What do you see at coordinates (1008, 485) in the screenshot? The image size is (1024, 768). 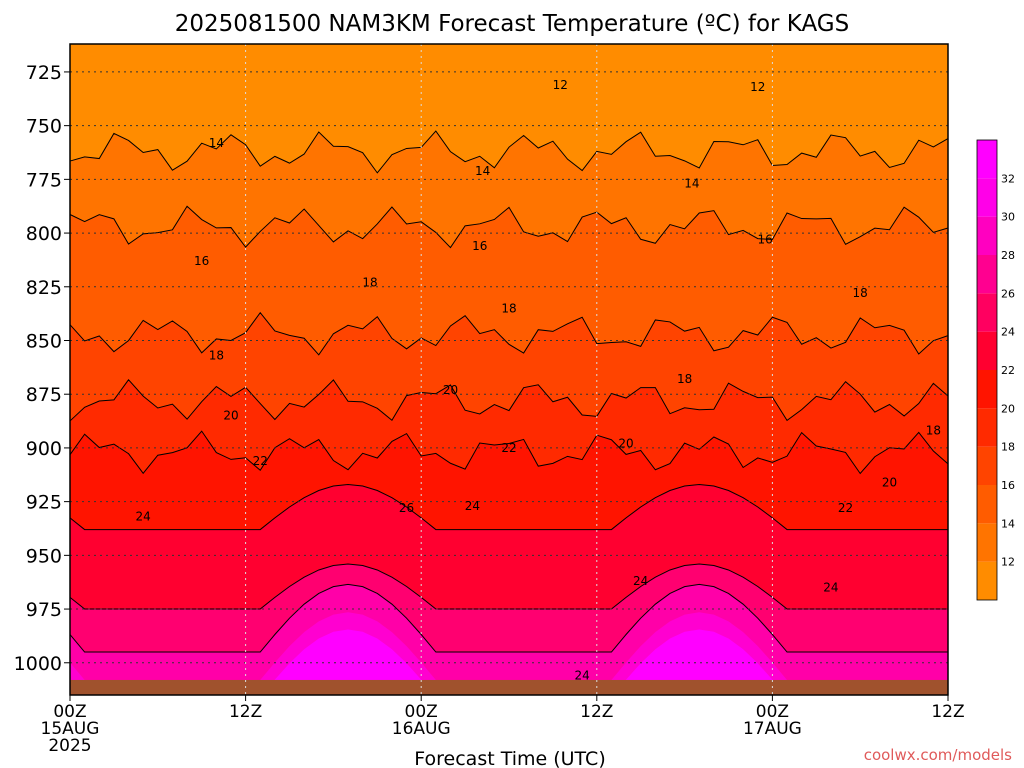 I see `colorbar-label: 16` at bounding box center [1008, 485].